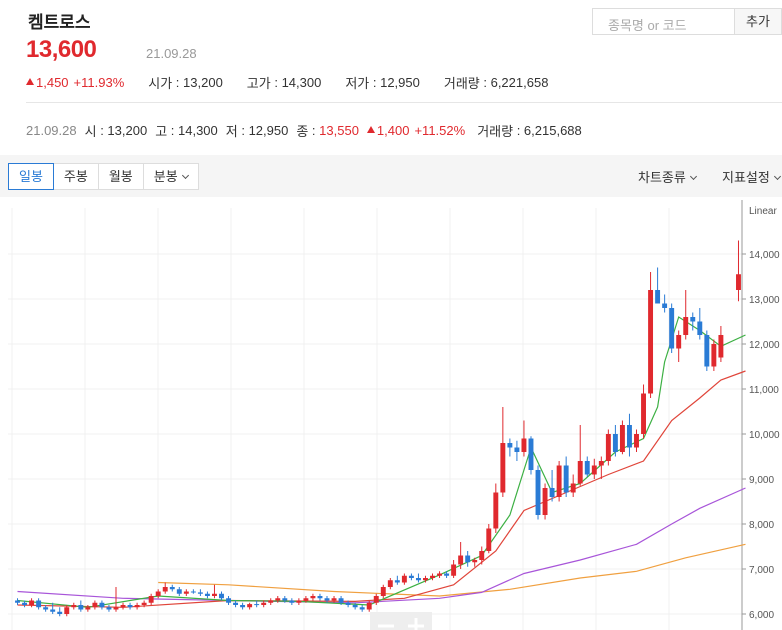 The image size is (782, 630). Describe the element at coordinates (231, 131) in the screenshot. I see `daily-low-label: 저` at that location.